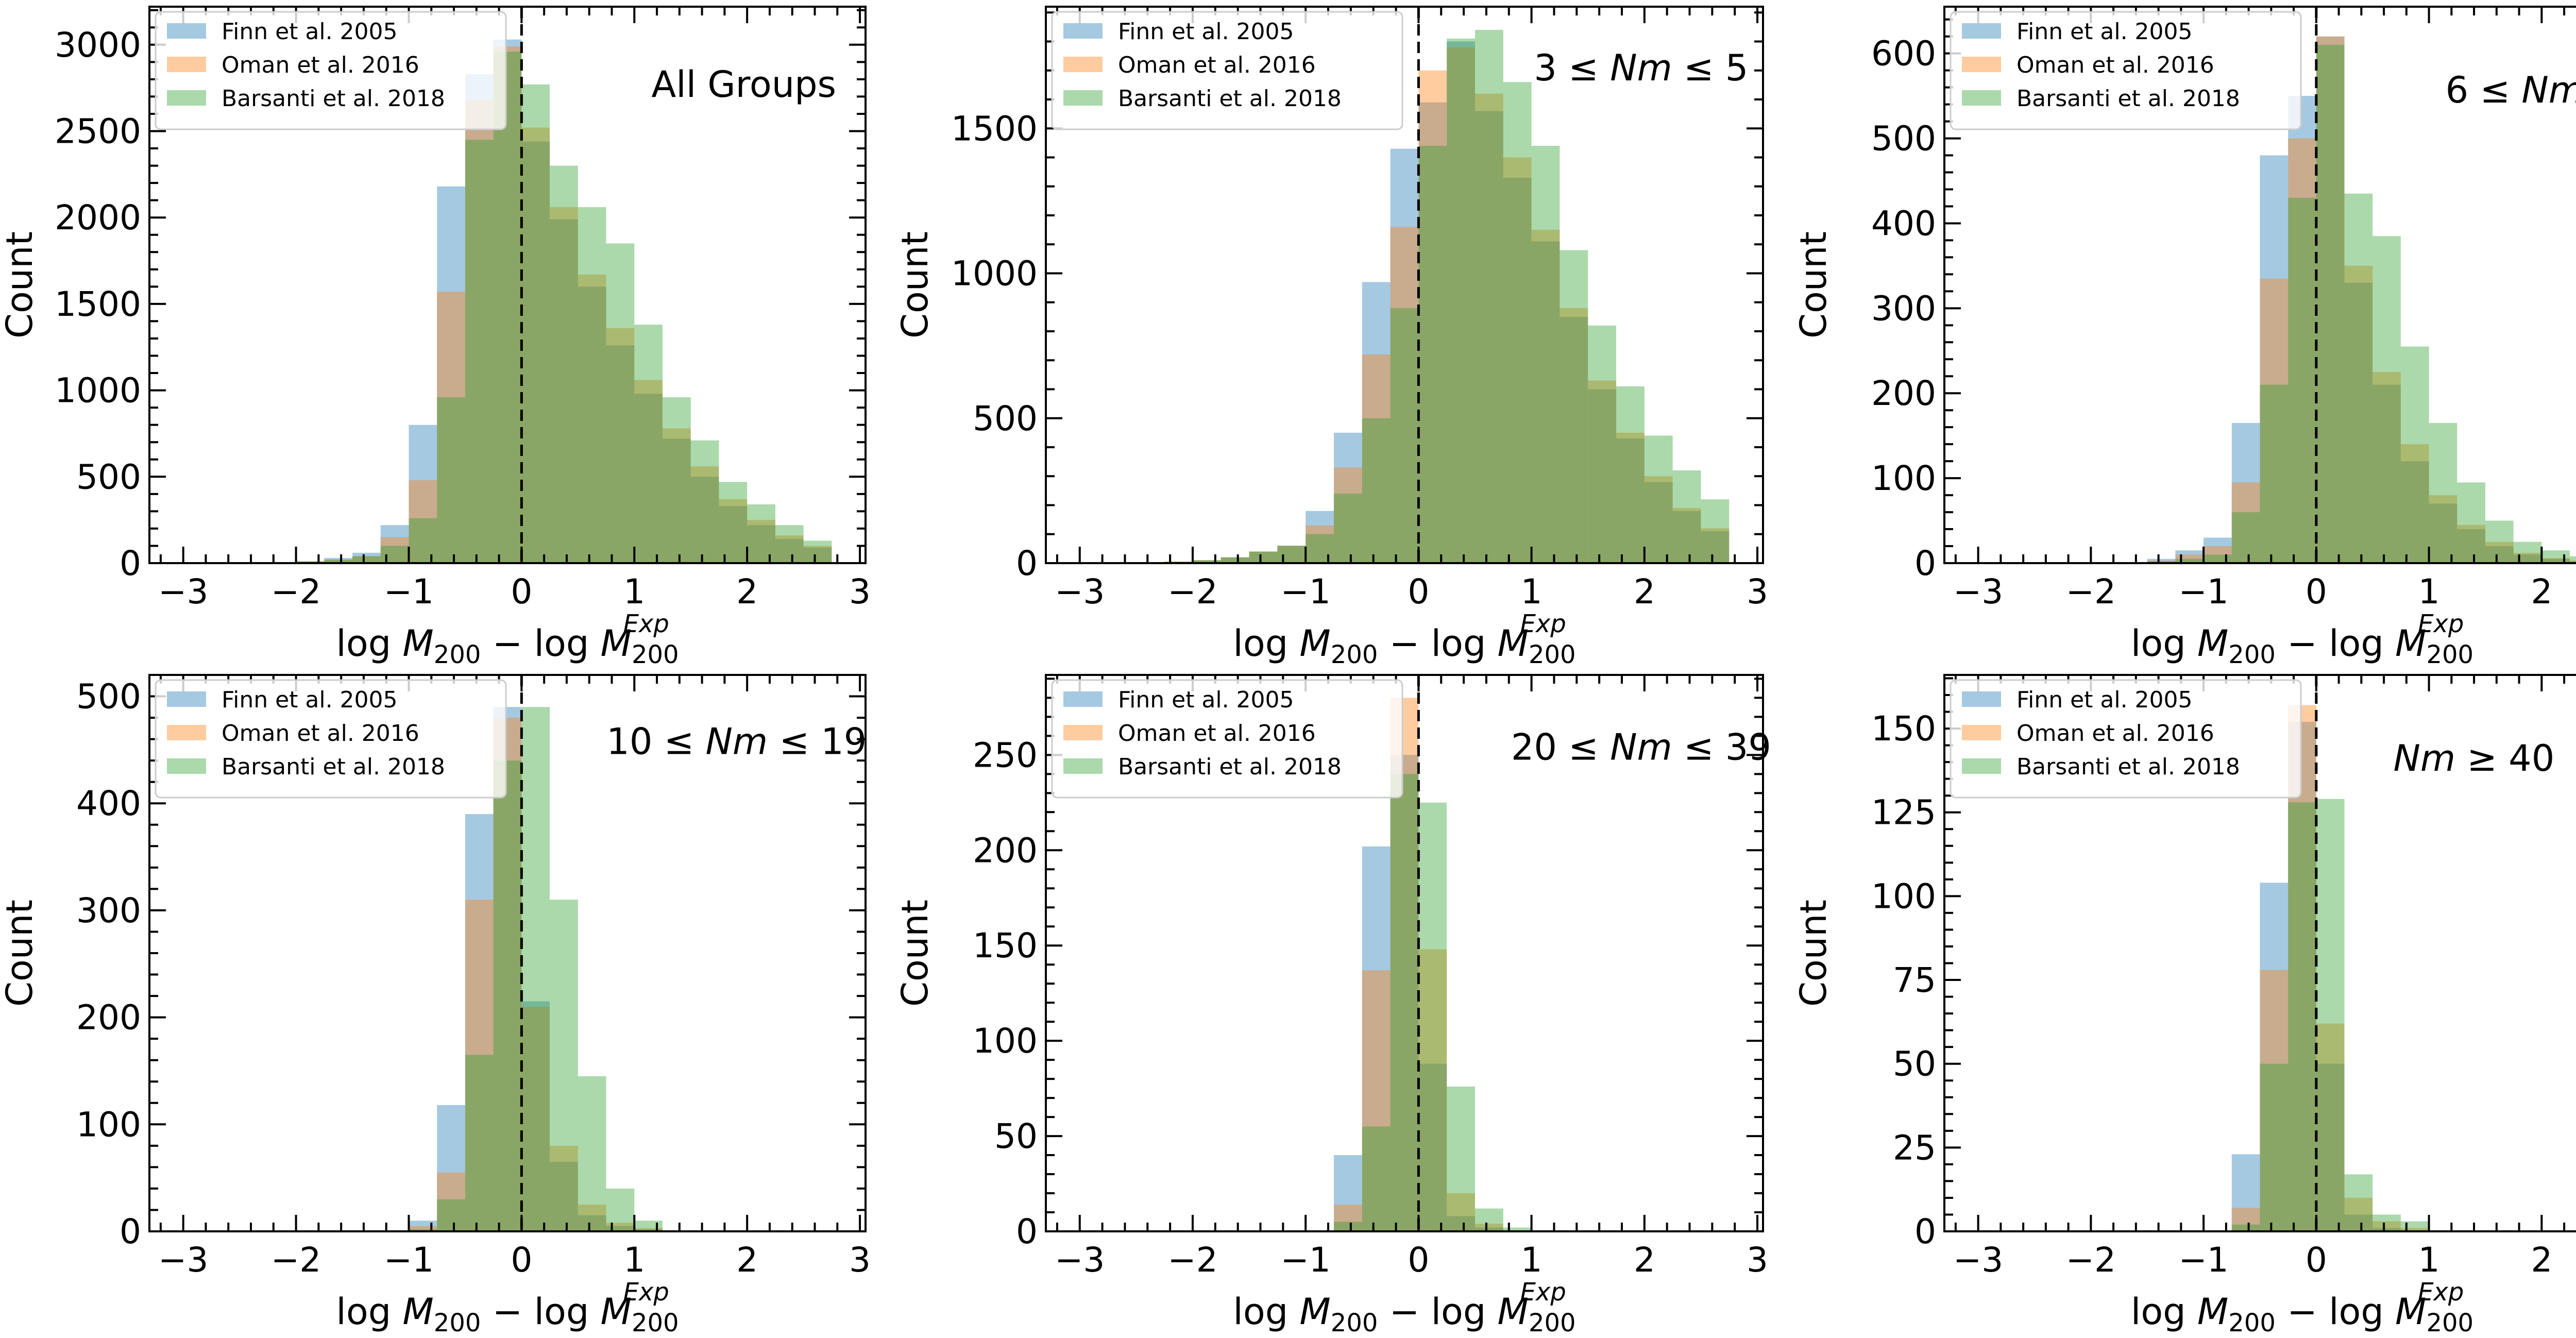  Describe the element at coordinates (366, 559) in the screenshot. I see `bar-series3-bin7` at that location.